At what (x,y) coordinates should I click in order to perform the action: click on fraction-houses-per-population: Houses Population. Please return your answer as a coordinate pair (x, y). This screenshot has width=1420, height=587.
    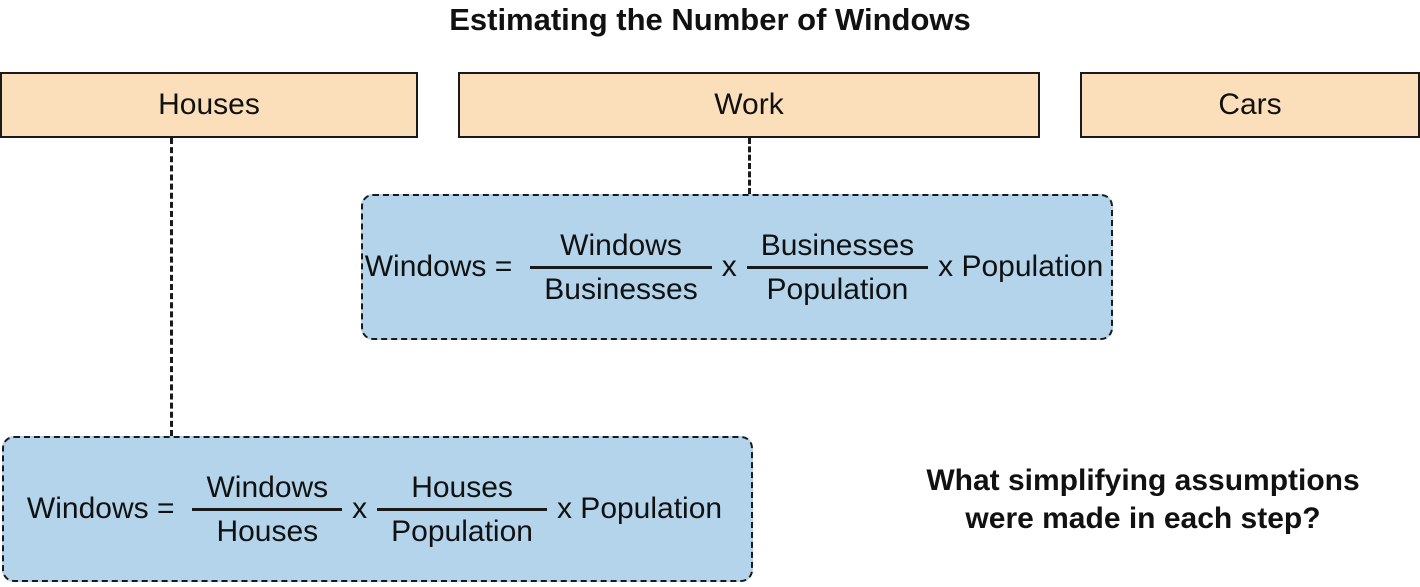
    Looking at the image, I should click on (462, 509).